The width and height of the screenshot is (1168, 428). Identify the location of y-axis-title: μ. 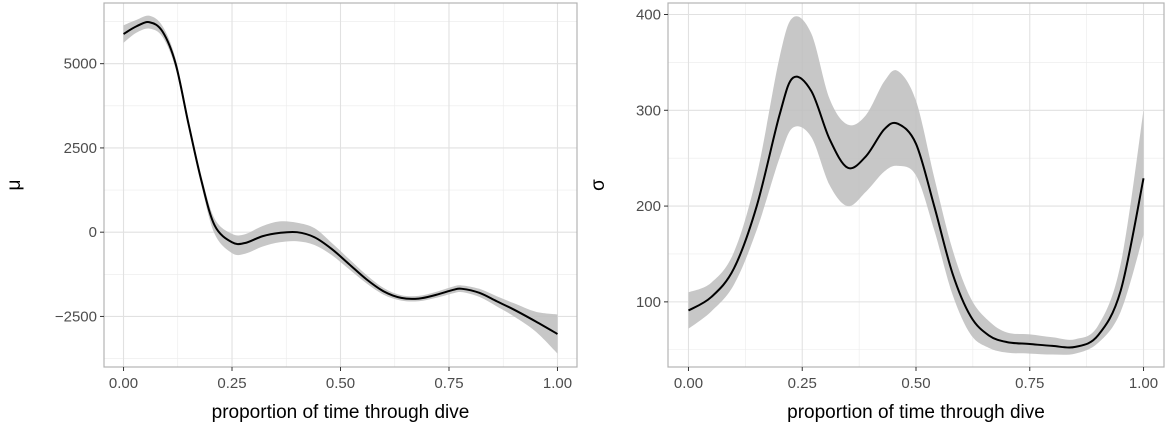
(14, 185).